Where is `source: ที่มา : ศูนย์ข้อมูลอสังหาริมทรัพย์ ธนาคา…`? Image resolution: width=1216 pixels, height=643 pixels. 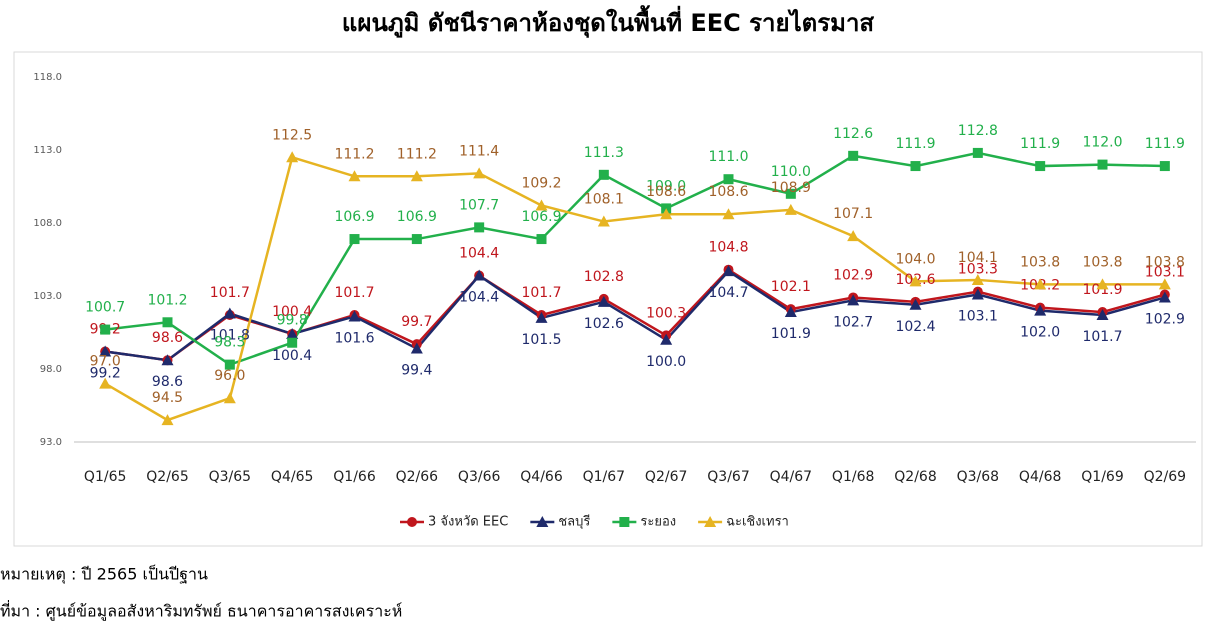
source: ที่มา : ศูนย์ข้อมูลอสังหาริมทรัพย์ ธนาคา… is located at coordinates (201, 611).